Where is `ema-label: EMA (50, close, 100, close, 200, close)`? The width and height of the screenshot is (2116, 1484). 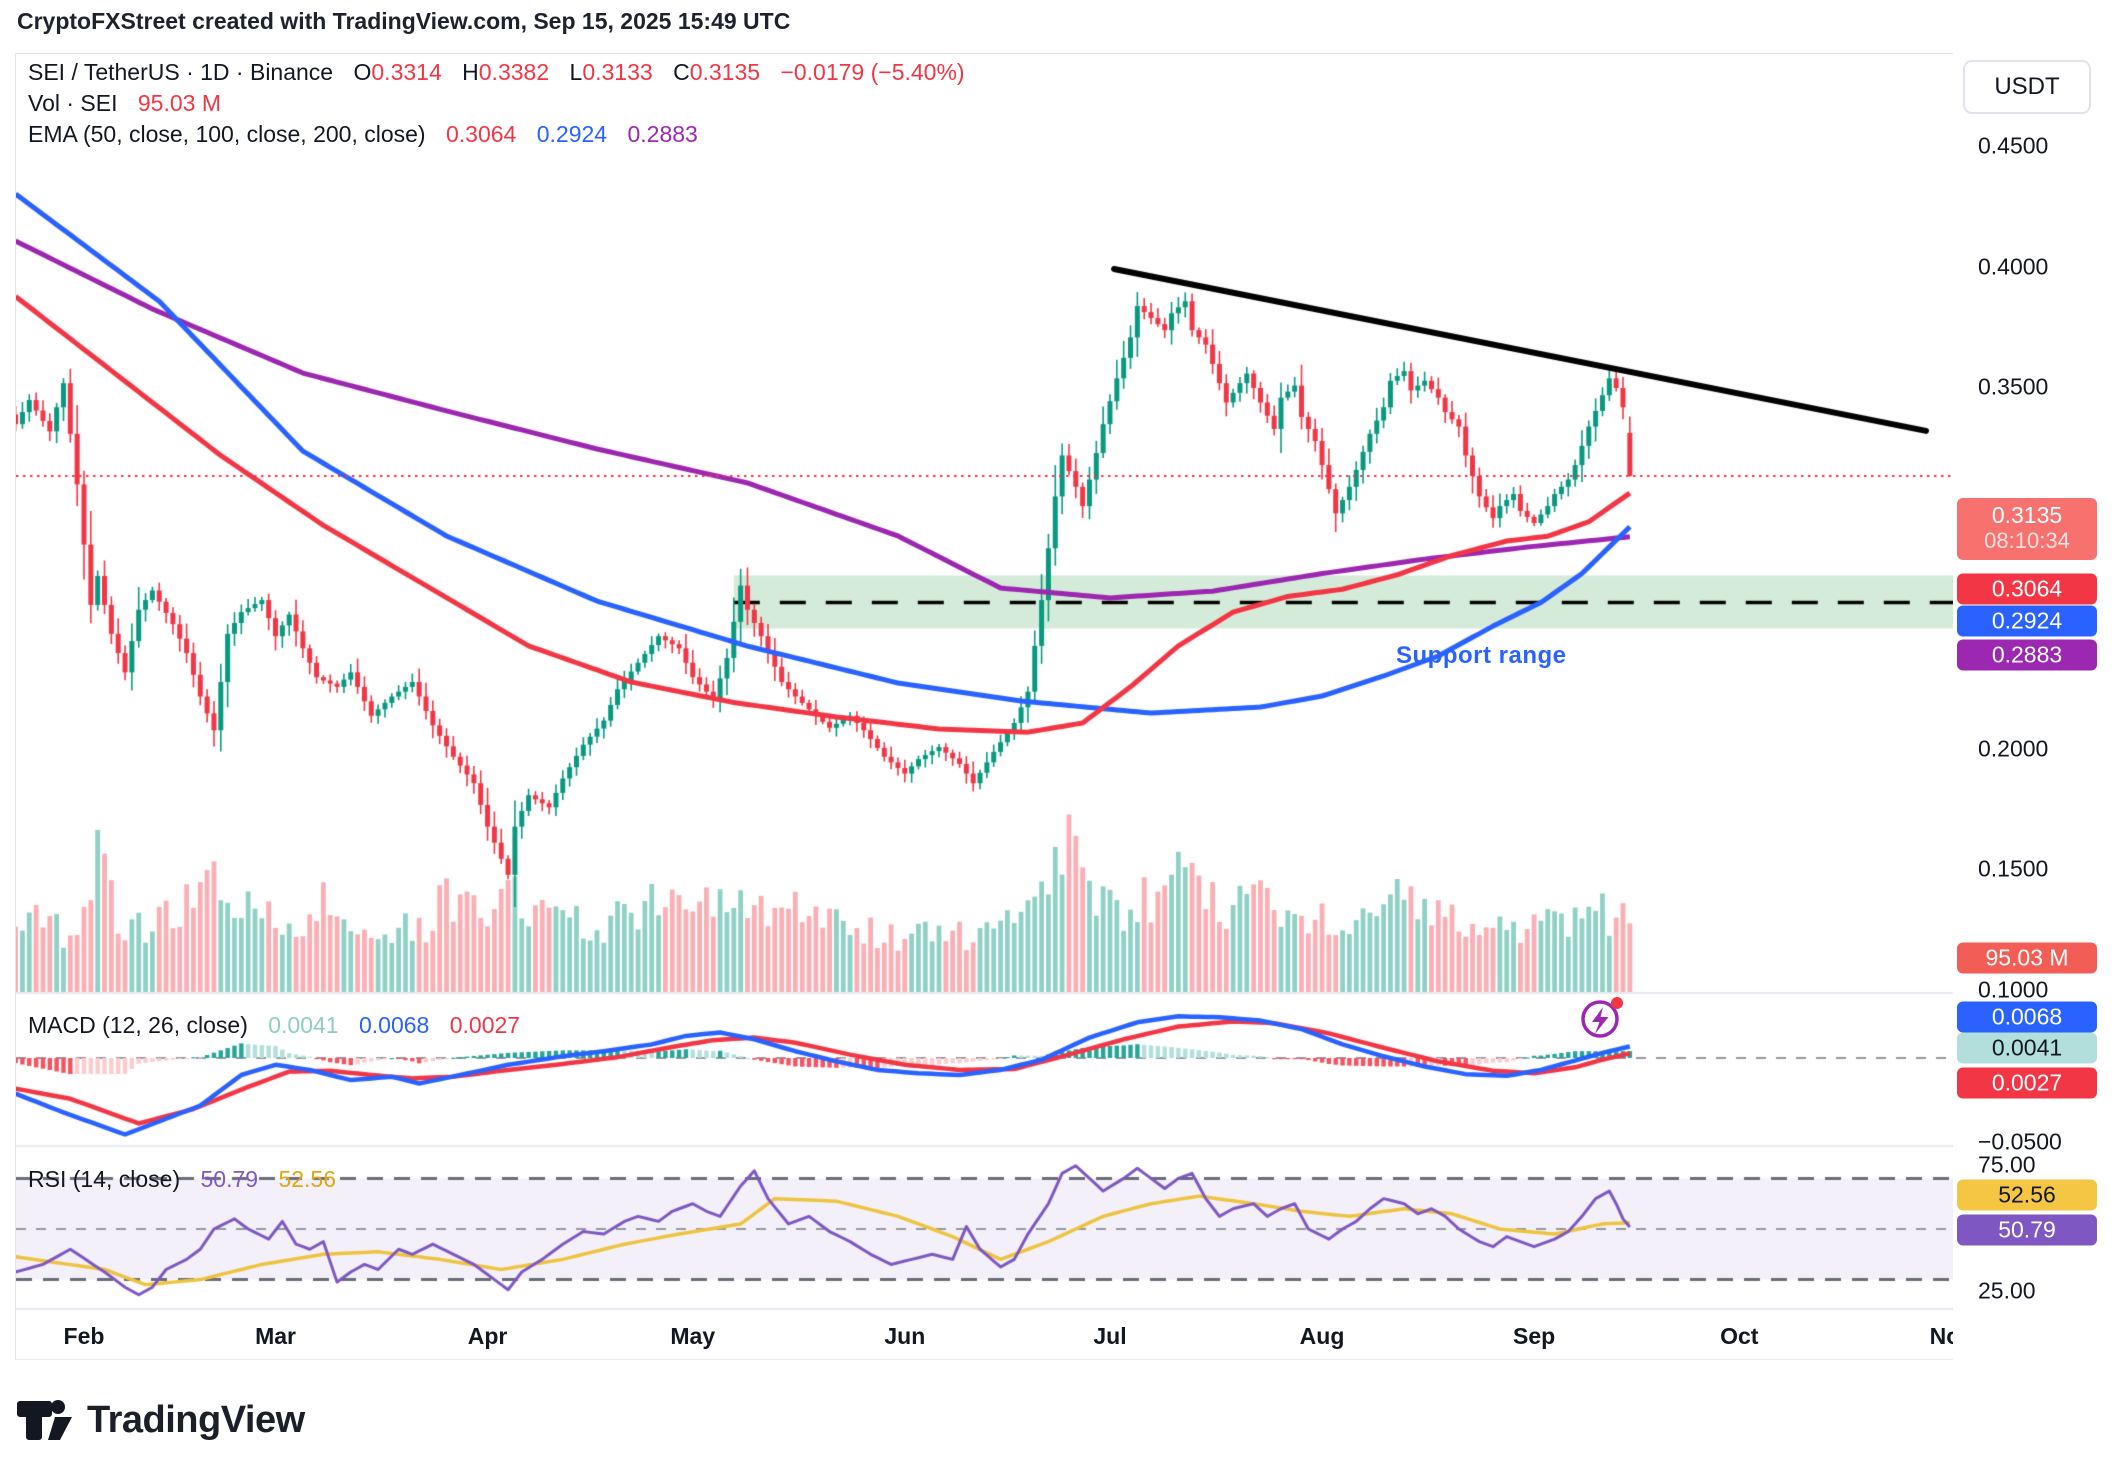 ema-label: EMA (50, close, 100, close, 200, close) is located at coordinates (227, 134).